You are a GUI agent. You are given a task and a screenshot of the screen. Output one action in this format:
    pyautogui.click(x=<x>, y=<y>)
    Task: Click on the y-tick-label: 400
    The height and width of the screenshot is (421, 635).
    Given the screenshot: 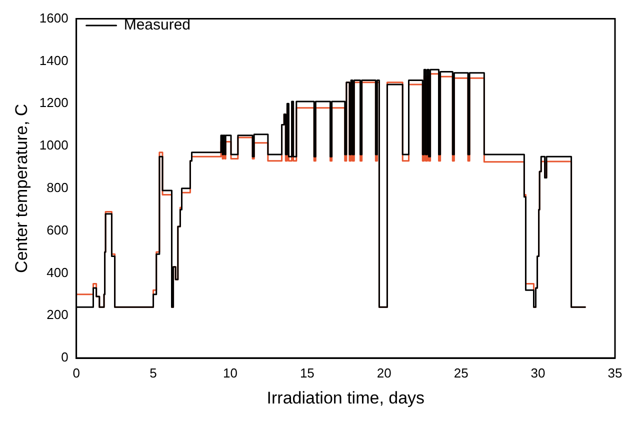 What is the action you would take?
    pyautogui.click(x=57, y=272)
    